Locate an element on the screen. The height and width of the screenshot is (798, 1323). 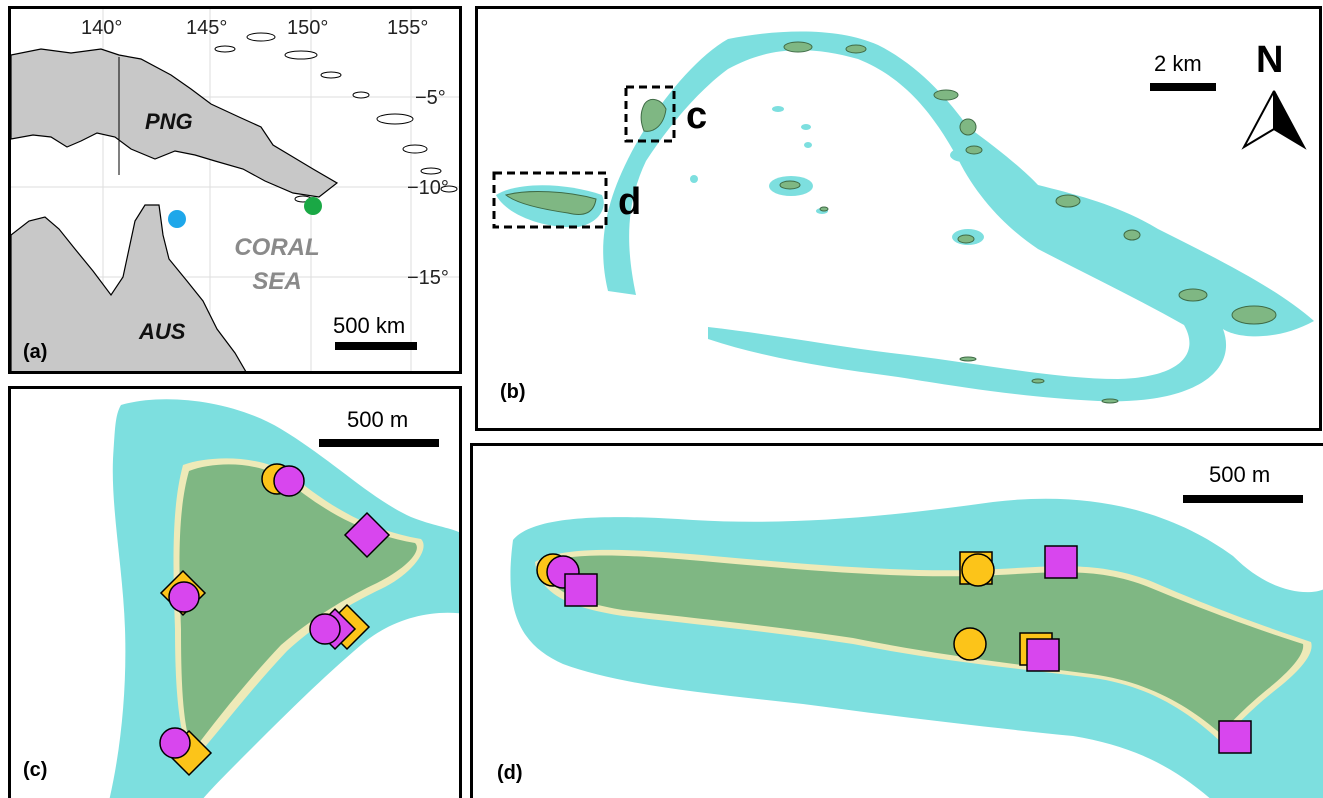
lat-tick-15: −15° is located at coordinates (428, 278).